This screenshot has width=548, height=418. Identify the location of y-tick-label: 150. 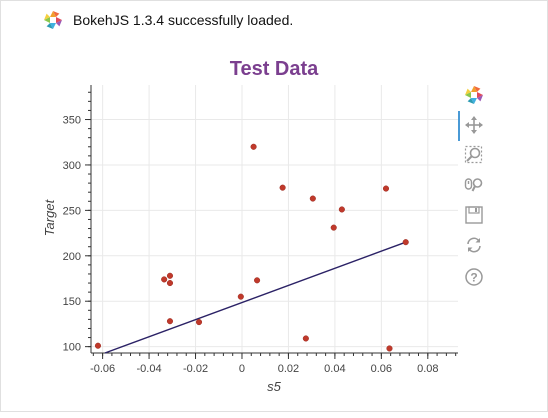
(72, 302).